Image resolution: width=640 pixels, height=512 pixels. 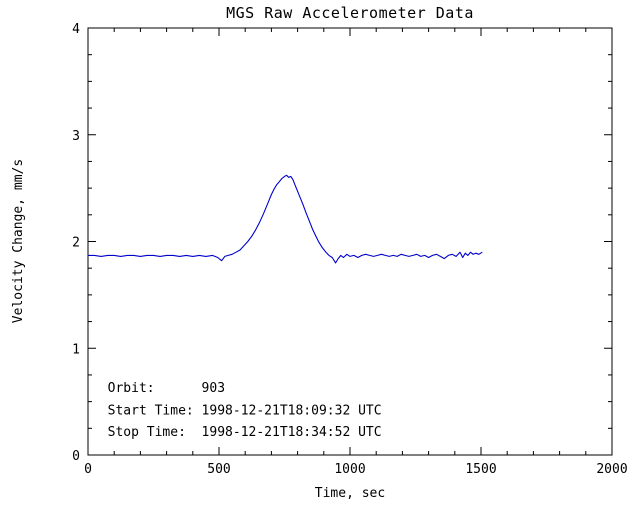 I want to click on annotation-line: Orbit: 903, so click(x=166, y=388).